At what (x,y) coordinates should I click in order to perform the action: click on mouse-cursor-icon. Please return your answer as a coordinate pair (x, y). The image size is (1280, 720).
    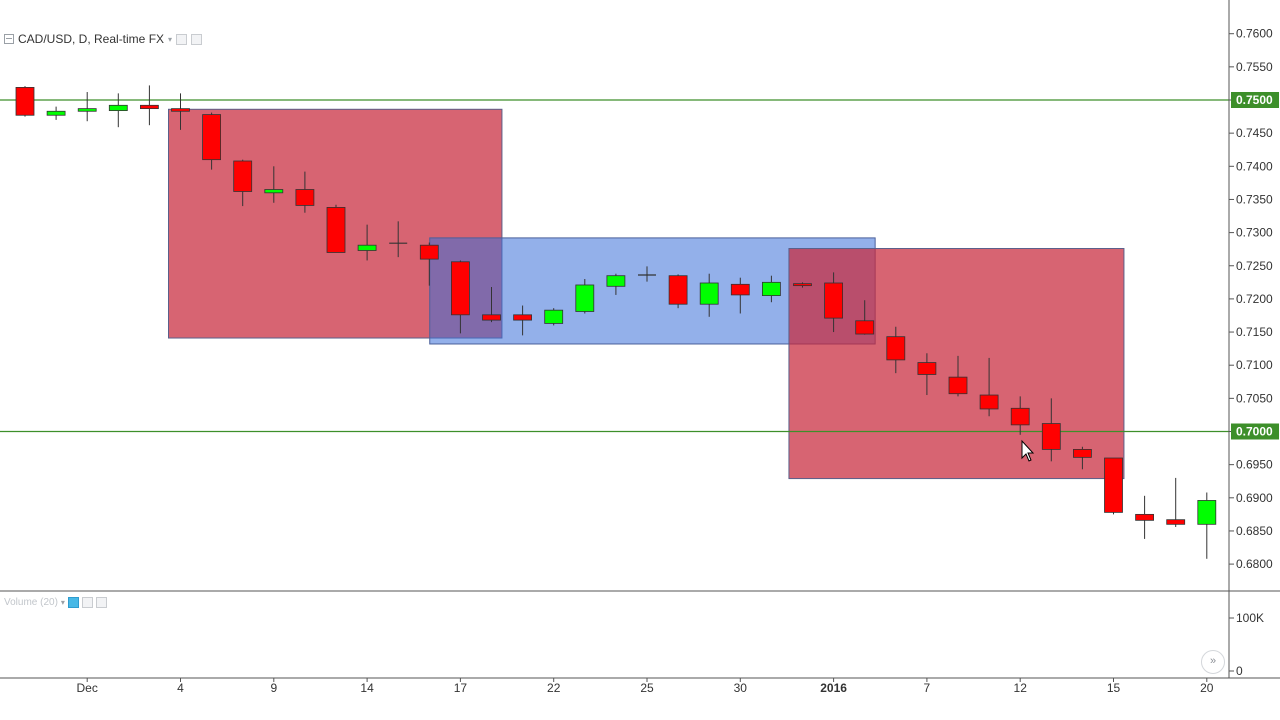
    Looking at the image, I should click on (1028, 450).